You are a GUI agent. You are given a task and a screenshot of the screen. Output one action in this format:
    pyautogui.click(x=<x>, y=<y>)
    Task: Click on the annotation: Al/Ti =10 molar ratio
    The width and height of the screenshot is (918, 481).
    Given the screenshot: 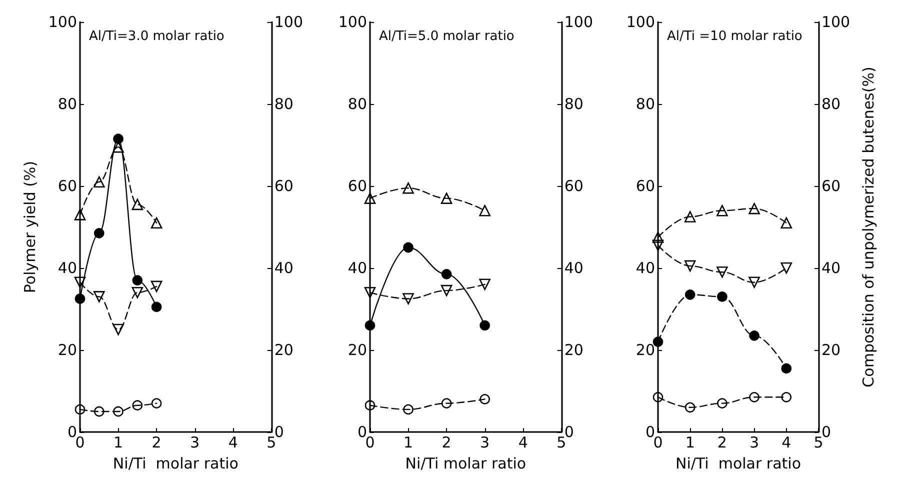 What is the action you would take?
    pyautogui.click(x=734, y=36)
    